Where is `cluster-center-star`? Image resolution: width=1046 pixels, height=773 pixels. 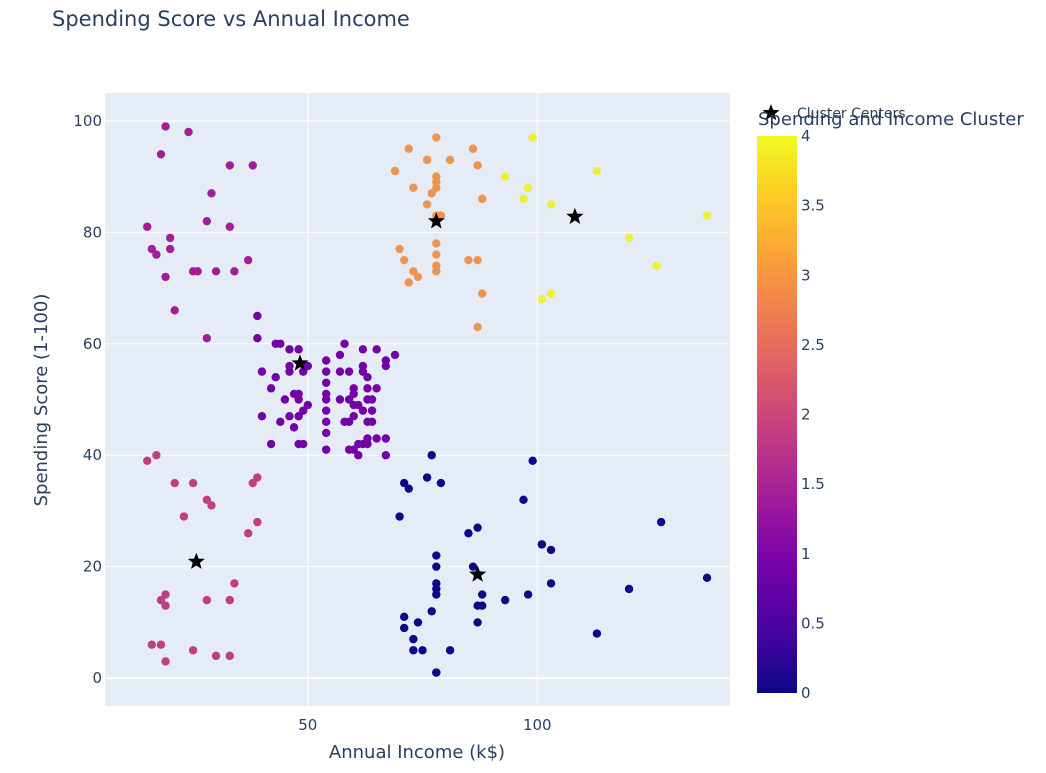
cluster-center-star is located at coordinates (300, 362).